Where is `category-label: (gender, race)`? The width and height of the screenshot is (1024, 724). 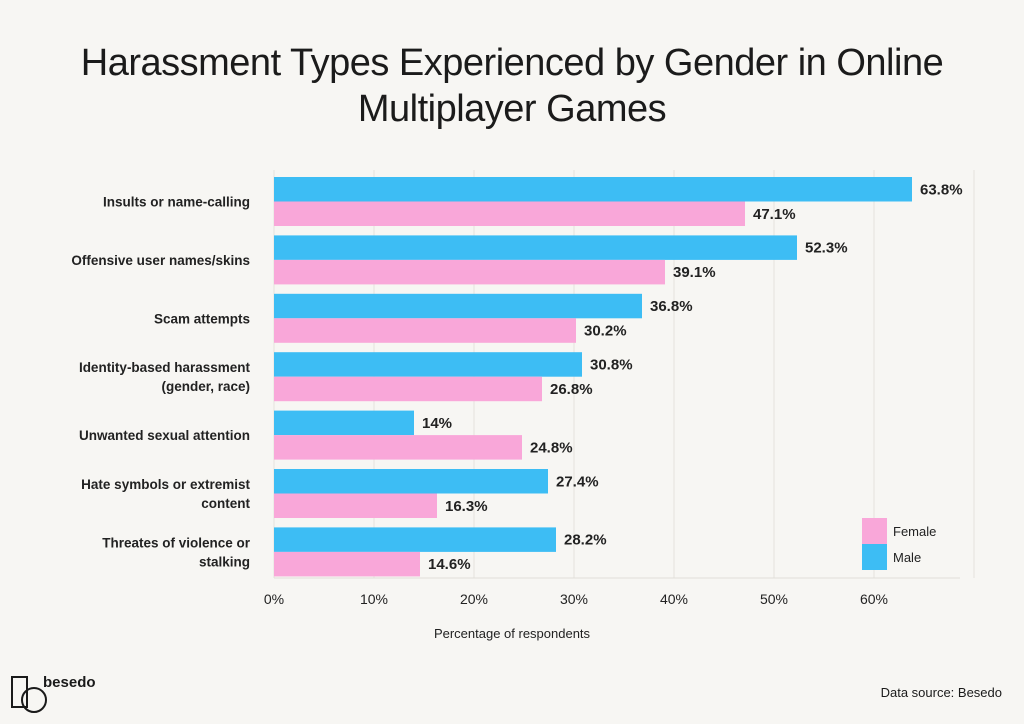 category-label: (gender, race) is located at coordinates (205, 386).